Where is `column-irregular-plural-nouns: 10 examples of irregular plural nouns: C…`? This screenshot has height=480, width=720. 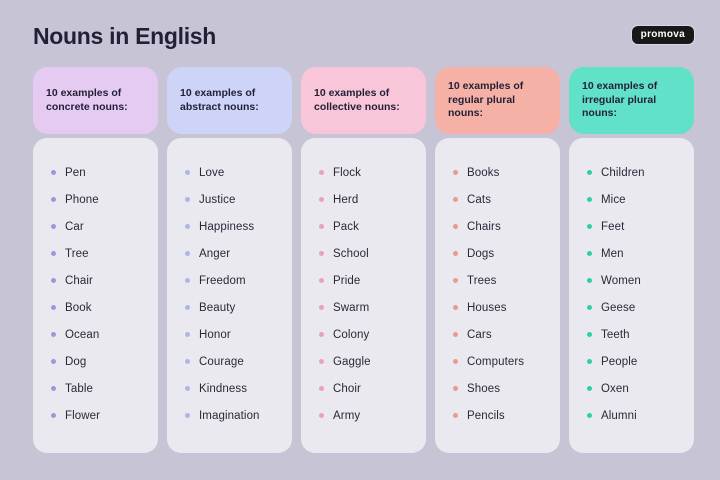
column-irregular-plural-nouns: 10 examples of irregular plural nouns: C… is located at coordinates (631, 260).